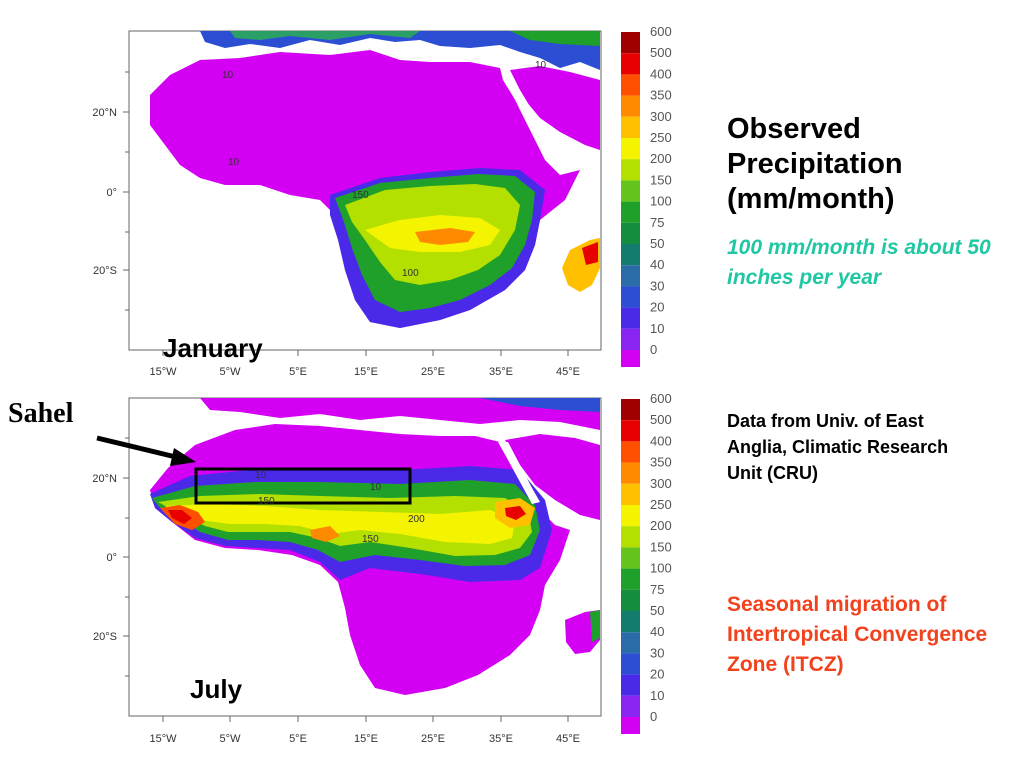  Describe the element at coordinates (231, 739) in the screenshot. I see `x-tick-label: 5°W` at that location.